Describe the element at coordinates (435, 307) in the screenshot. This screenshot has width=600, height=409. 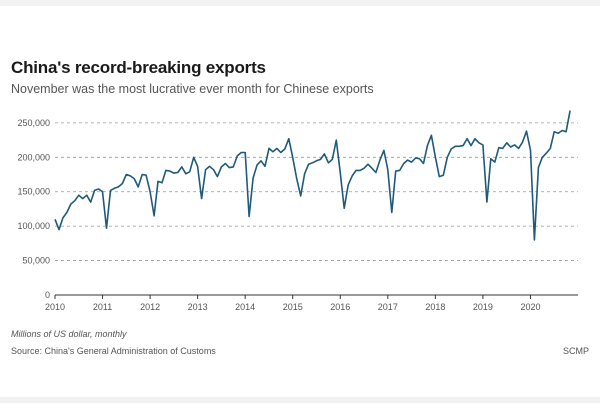
I see `x-tick-label: 2018` at that location.